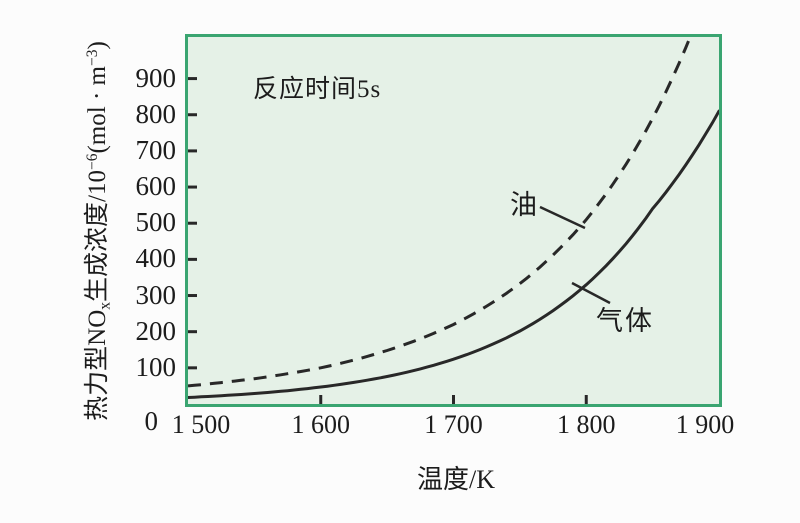 The image size is (800, 523). Describe the element at coordinates (705, 424) in the screenshot. I see `x-tick-label: 1 900` at that location.